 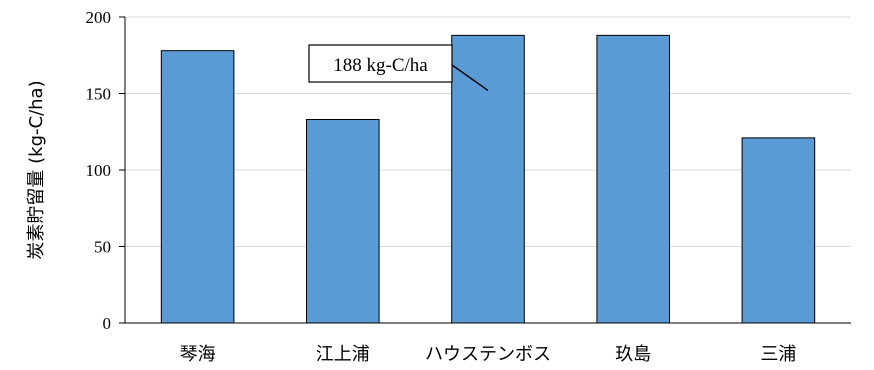 I want to click on y-tick-label: 200, so click(x=99, y=17).